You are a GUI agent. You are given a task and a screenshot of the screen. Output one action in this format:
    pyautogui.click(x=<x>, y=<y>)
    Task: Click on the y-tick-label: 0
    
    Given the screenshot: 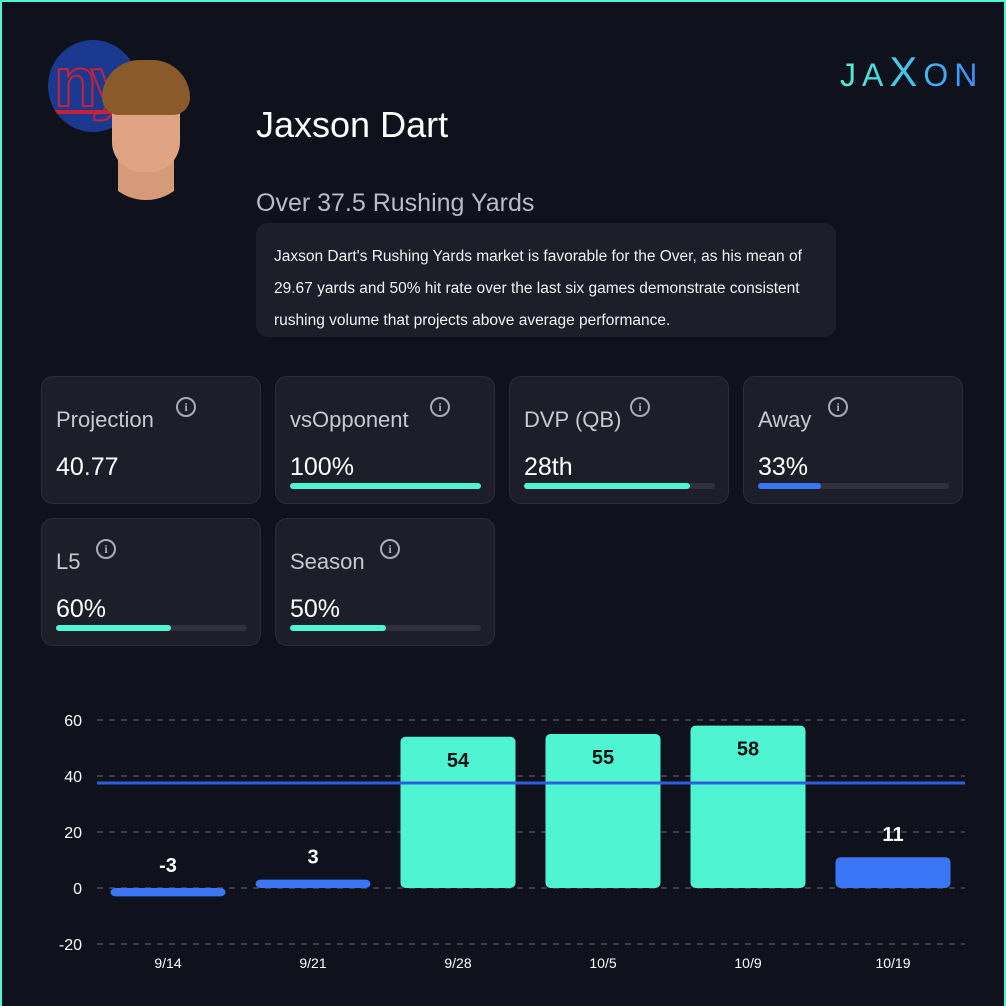 What is the action you would take?
    pyautogui.click(x=77, y=889)
    